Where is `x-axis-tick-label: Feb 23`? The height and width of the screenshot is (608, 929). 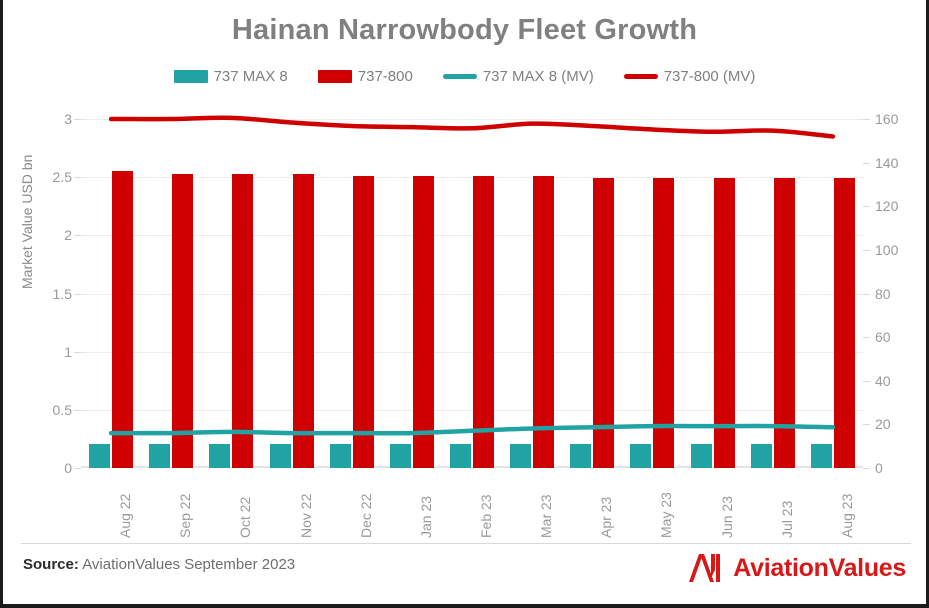 x-axis-tick-label: Feb 23 is located at coordinates (486, 516).